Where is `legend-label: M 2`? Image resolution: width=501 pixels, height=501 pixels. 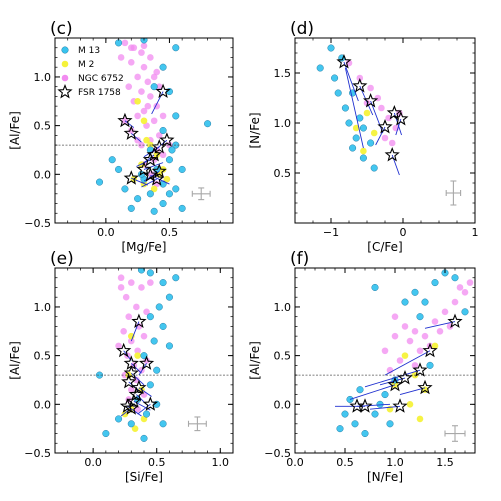 legend-label: M 2 is located at coordinates (86, 65).